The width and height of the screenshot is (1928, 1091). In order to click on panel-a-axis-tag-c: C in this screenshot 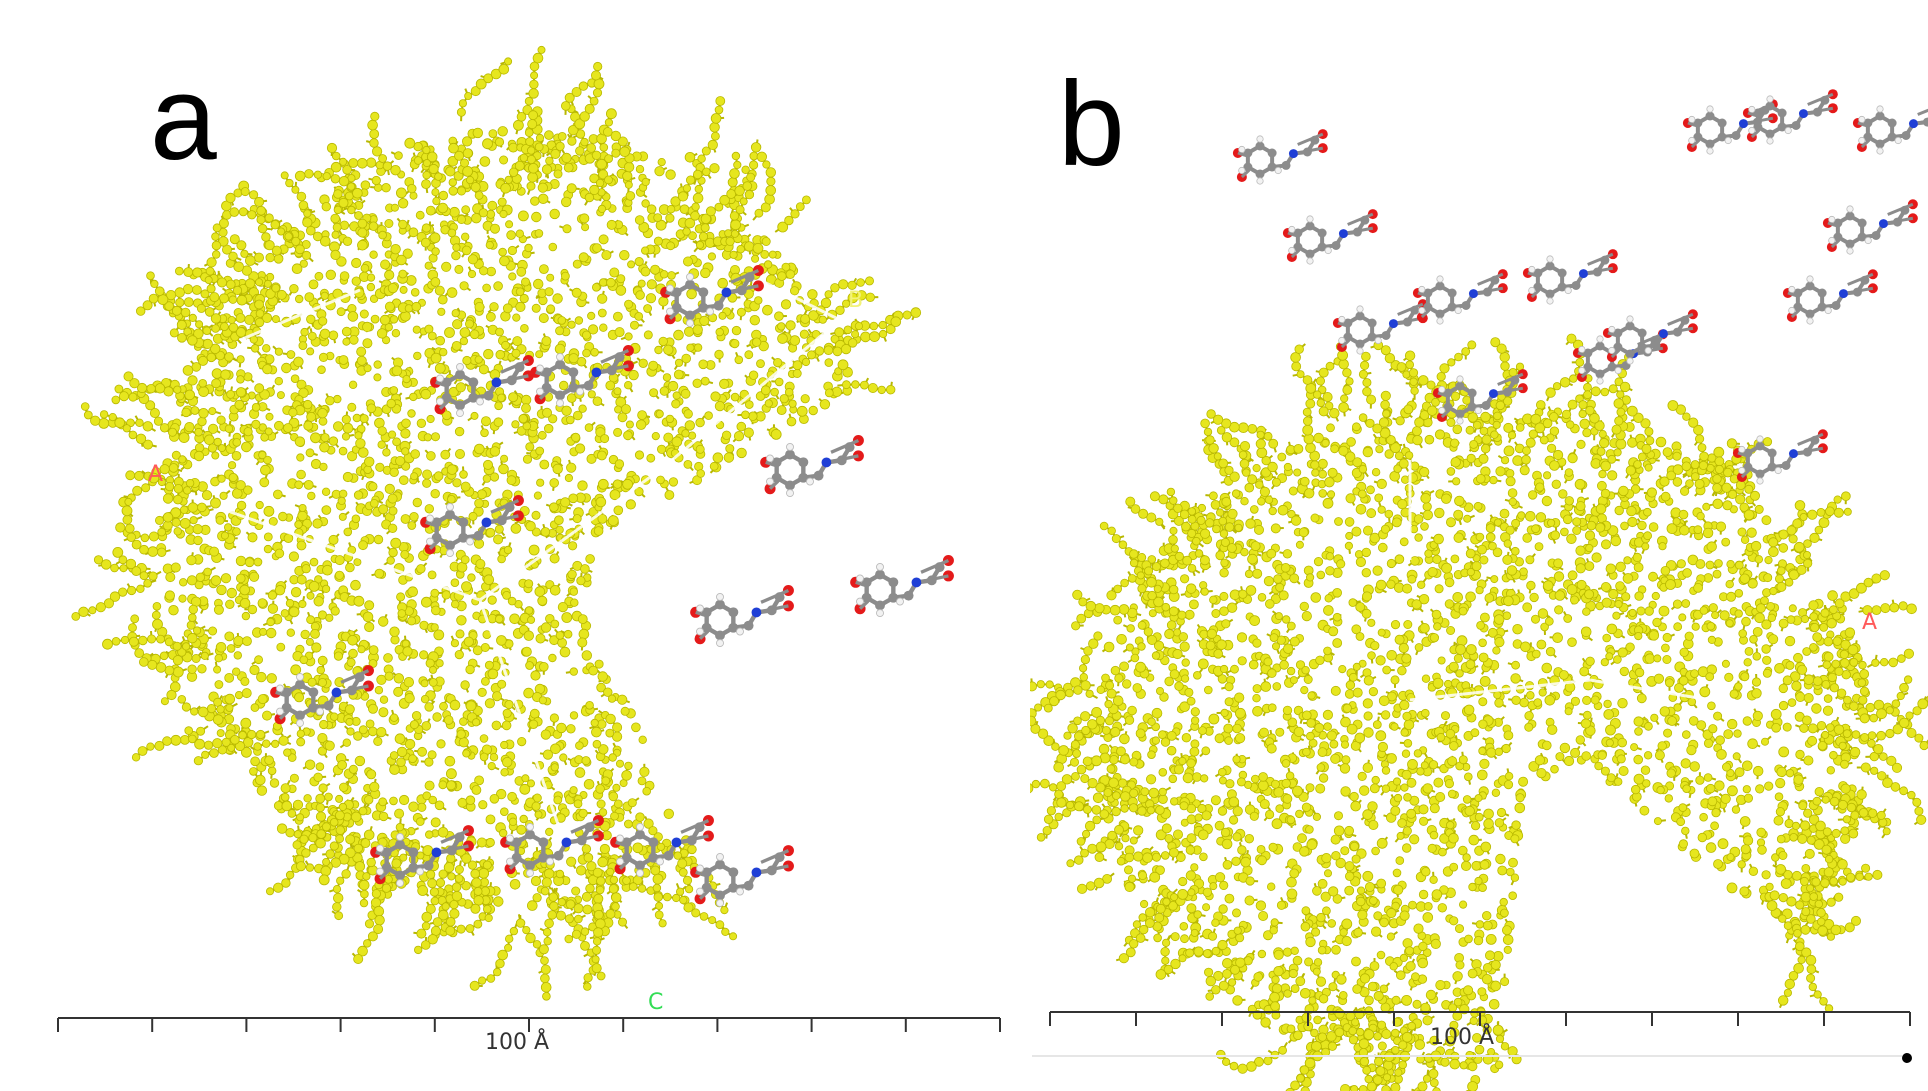, I will do `click(656, 1002)`.